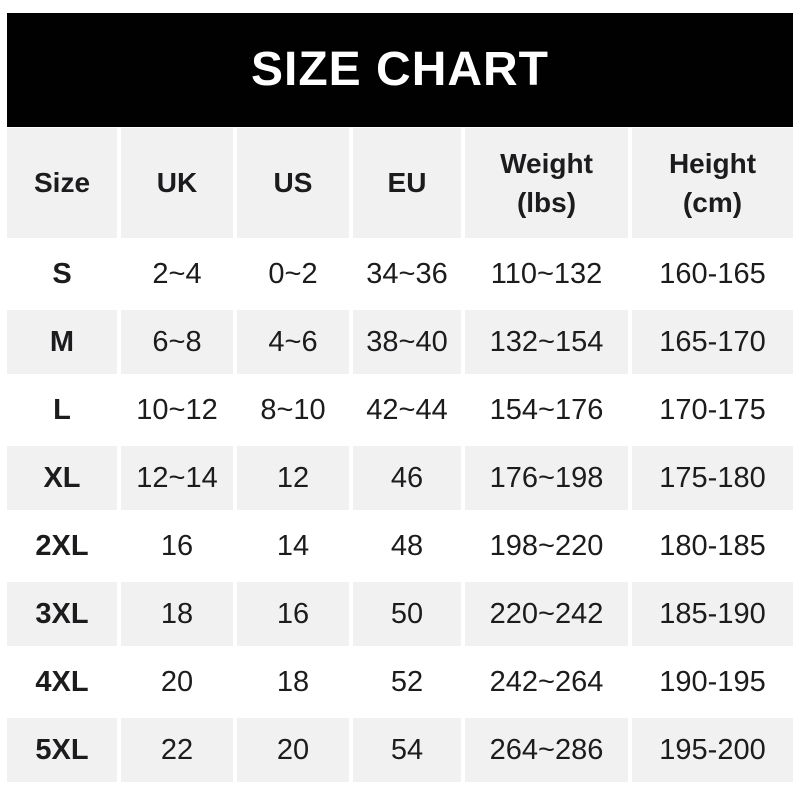 The width and height of the screenshot is (800, 800). Describe the element at coordinates (293, 614) in the screenshot. I see `cell-3xl-us: 16` at that location.